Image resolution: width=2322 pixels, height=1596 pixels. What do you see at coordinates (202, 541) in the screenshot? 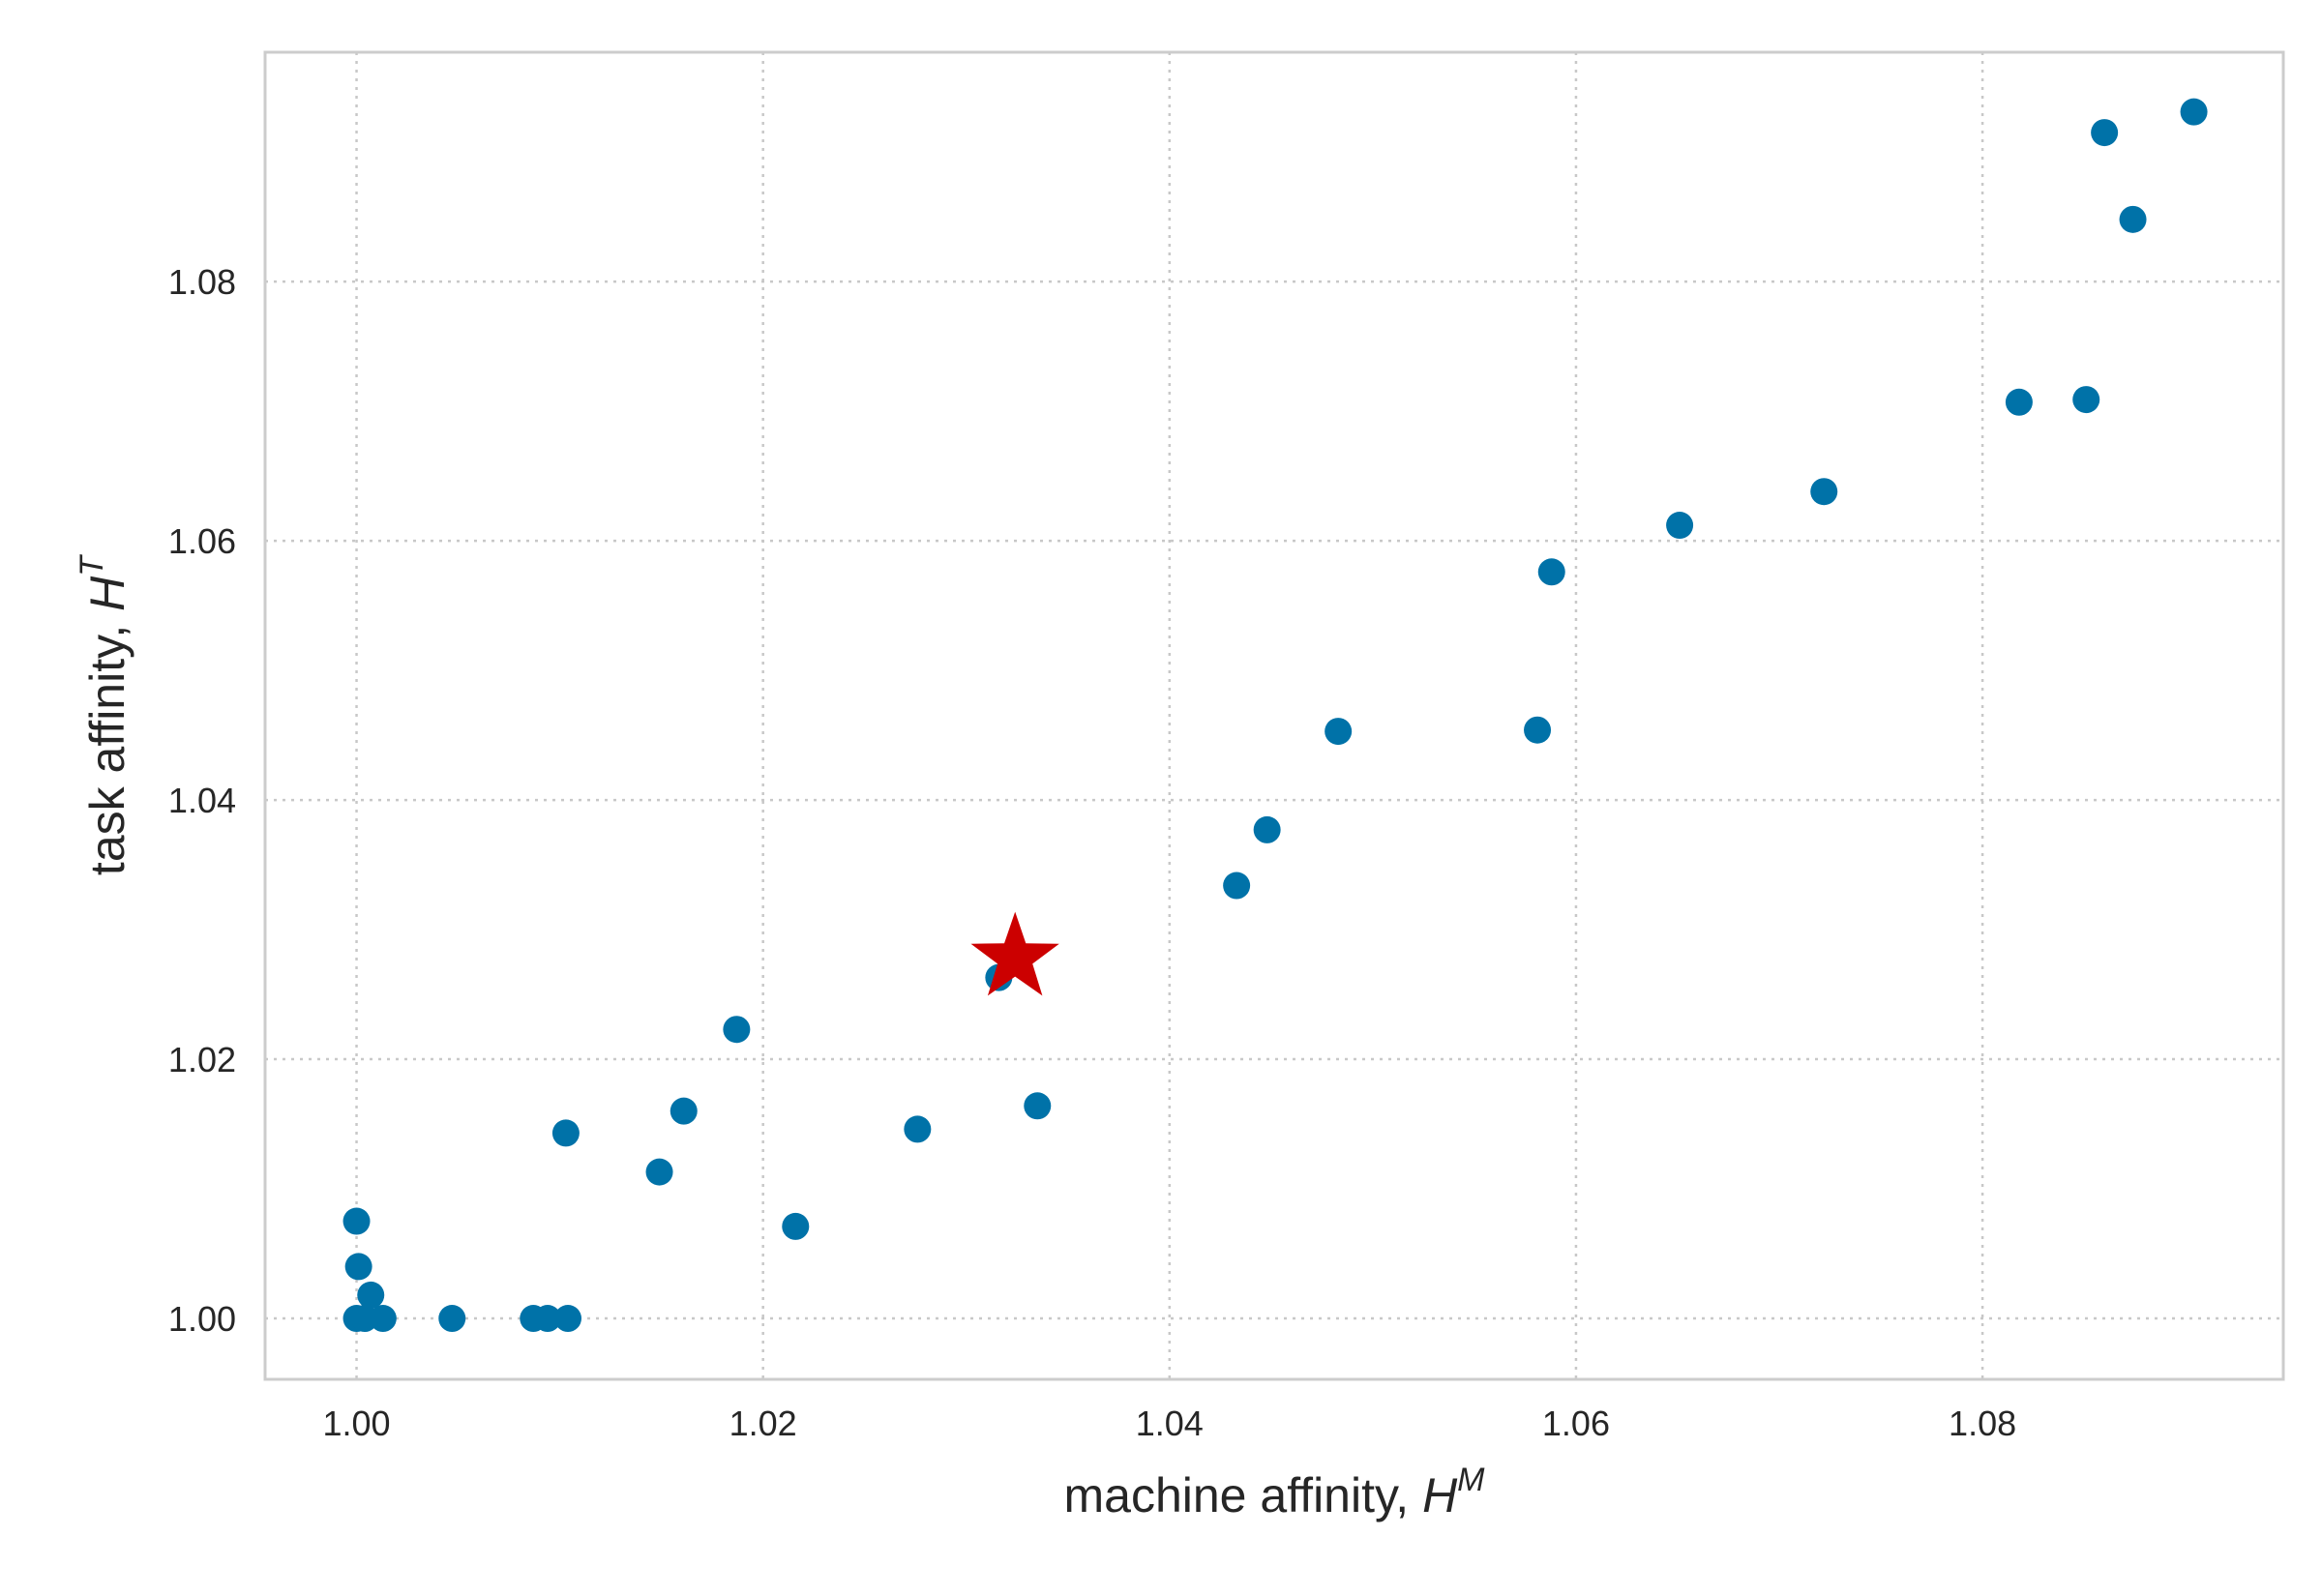
I see `y-tick-label: 1.06` at bounding box center [202, 541].